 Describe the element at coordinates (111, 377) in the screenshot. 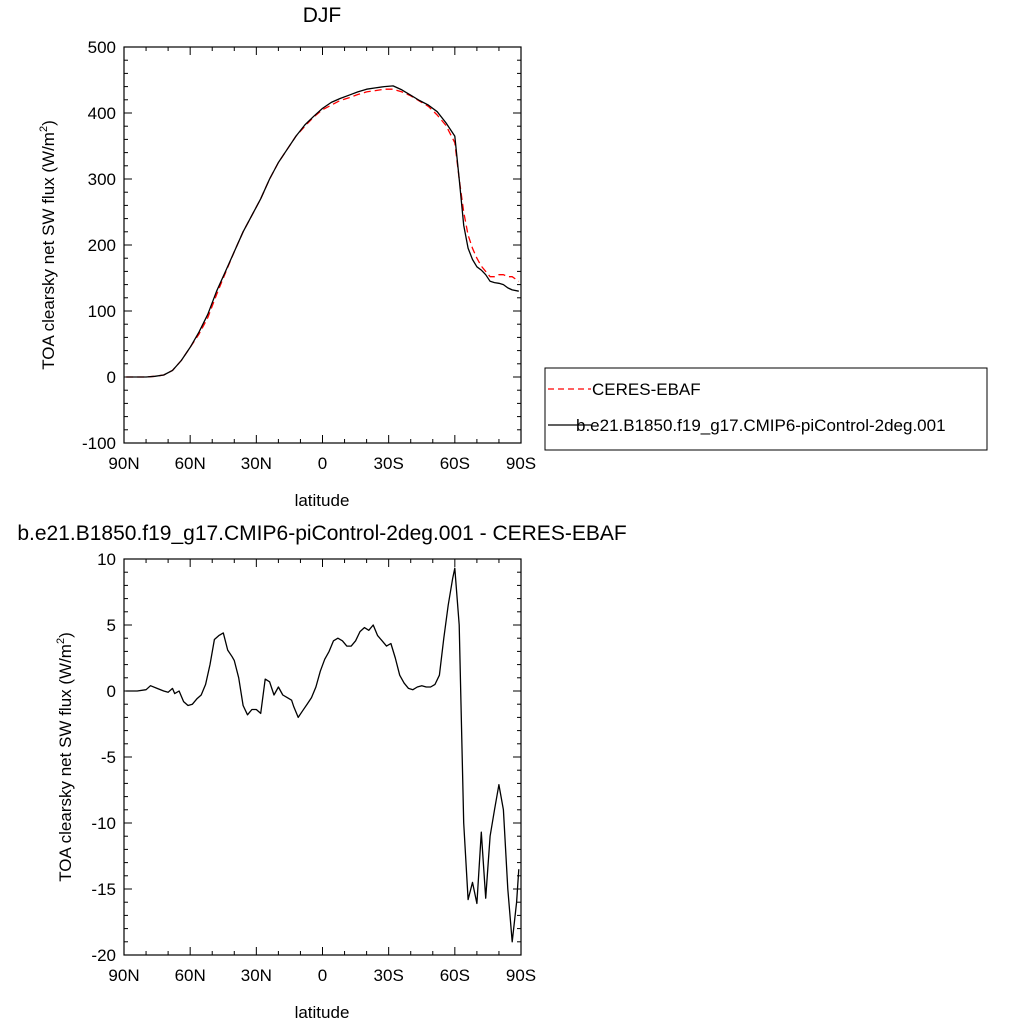

I see `top-y-tick-label: 0` at that location.